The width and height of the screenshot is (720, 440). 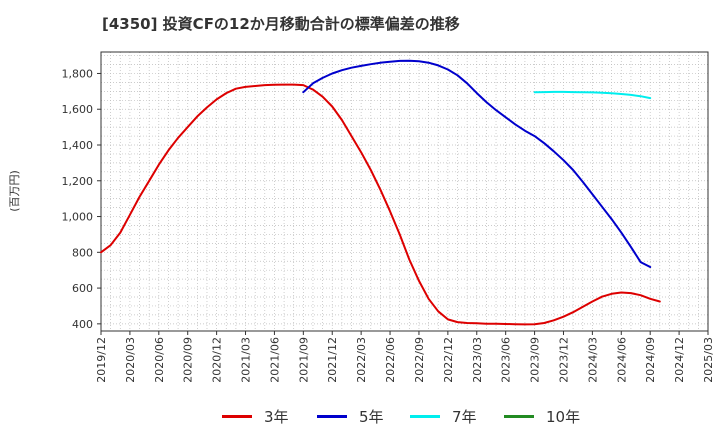 What do you see at coordinates (82, 252) in the screenshot?
I see `y-tick-label: 800` at bounding box center [82, 252].